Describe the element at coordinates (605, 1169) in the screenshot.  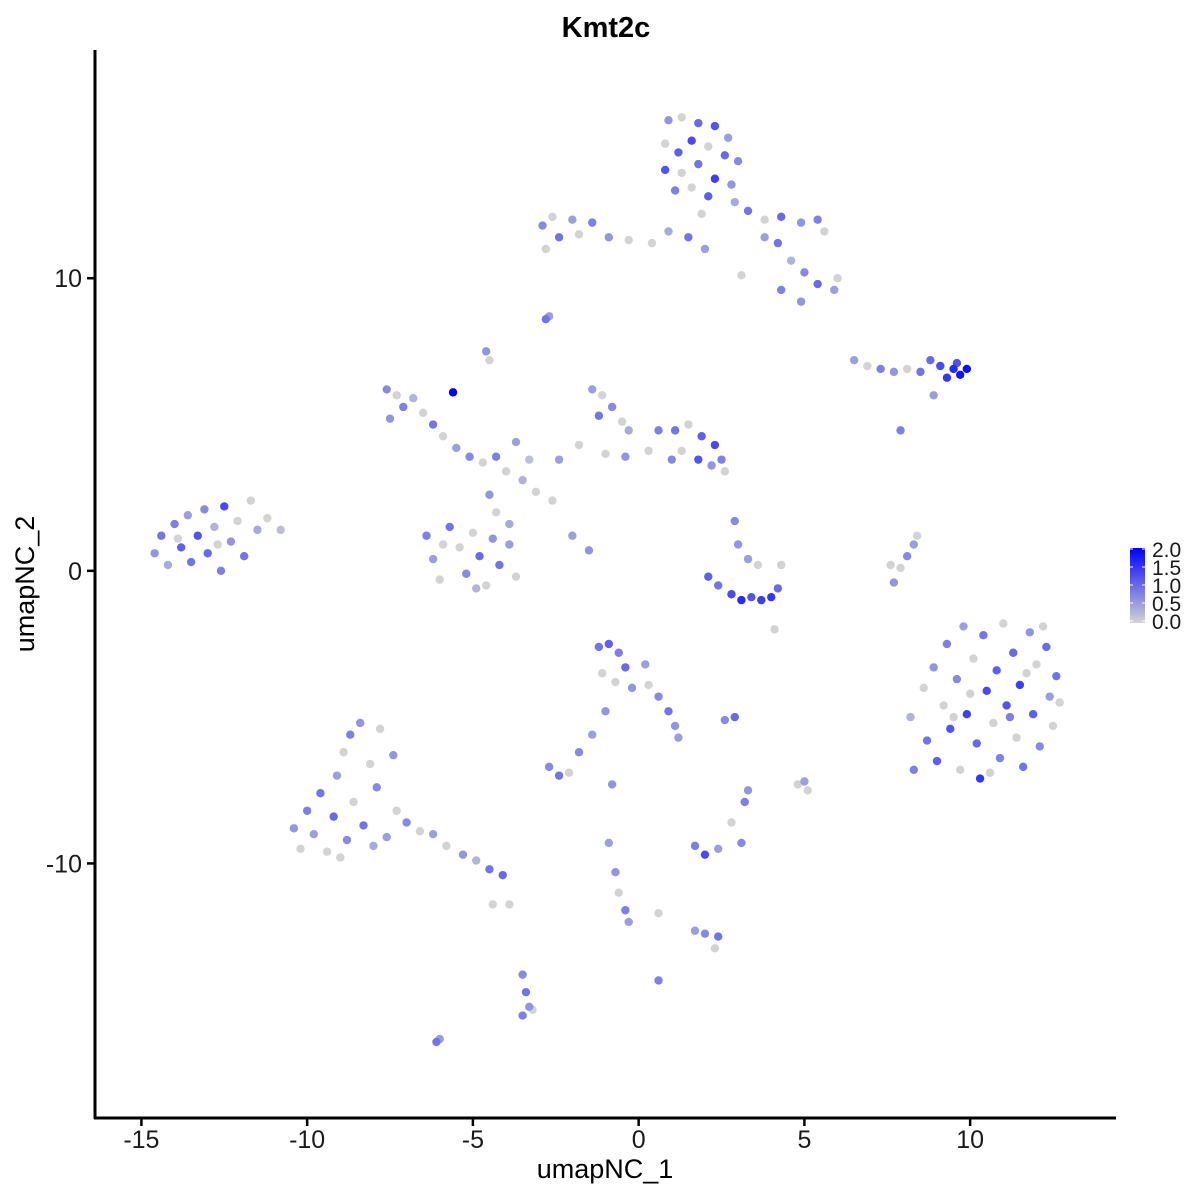
I see `x-axis-title: umapNC_1` at that location.